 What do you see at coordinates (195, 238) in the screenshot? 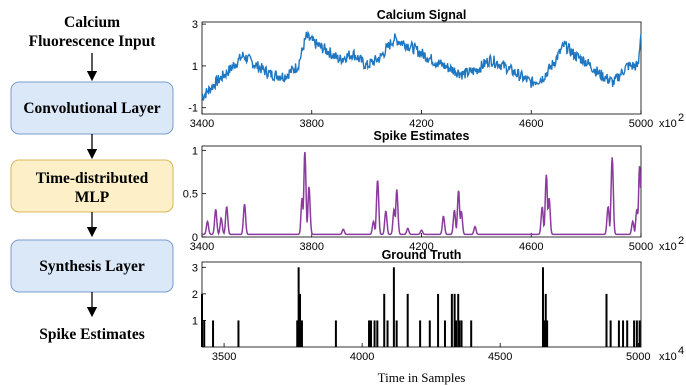
I see `y-tick-label: 0` at bounding box center [195, 238].